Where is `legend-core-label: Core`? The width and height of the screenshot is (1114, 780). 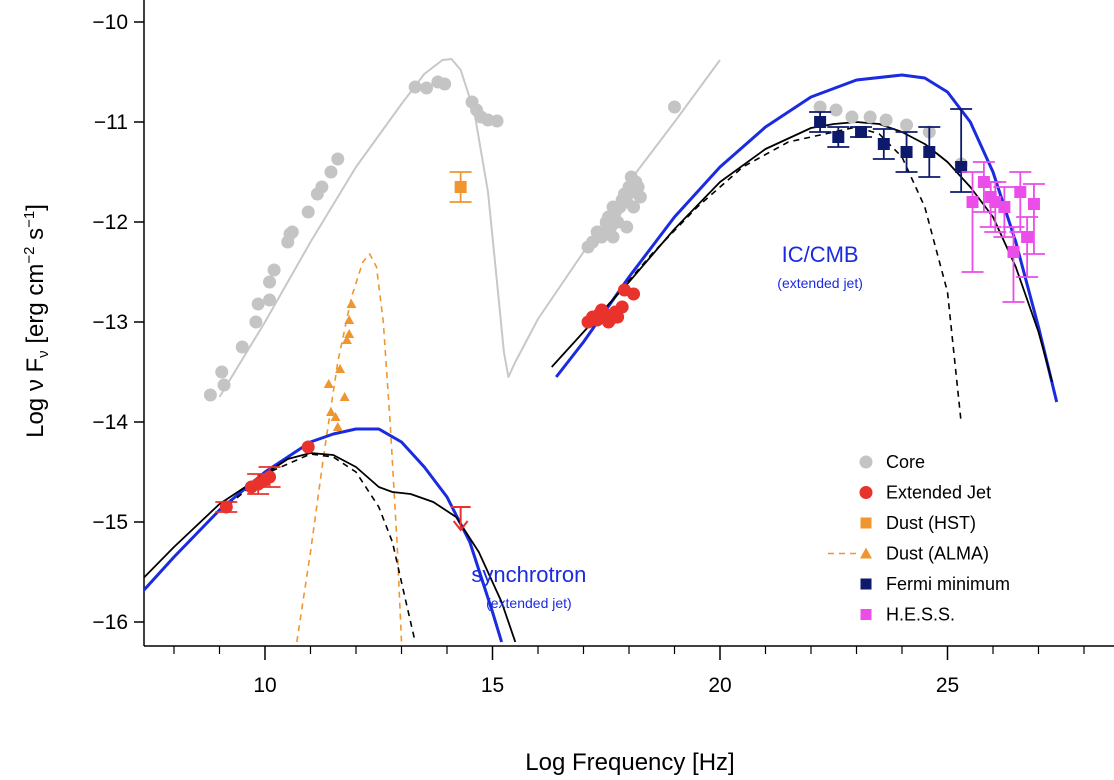
legend-core-label: Core is located at coordinates (905, 462).